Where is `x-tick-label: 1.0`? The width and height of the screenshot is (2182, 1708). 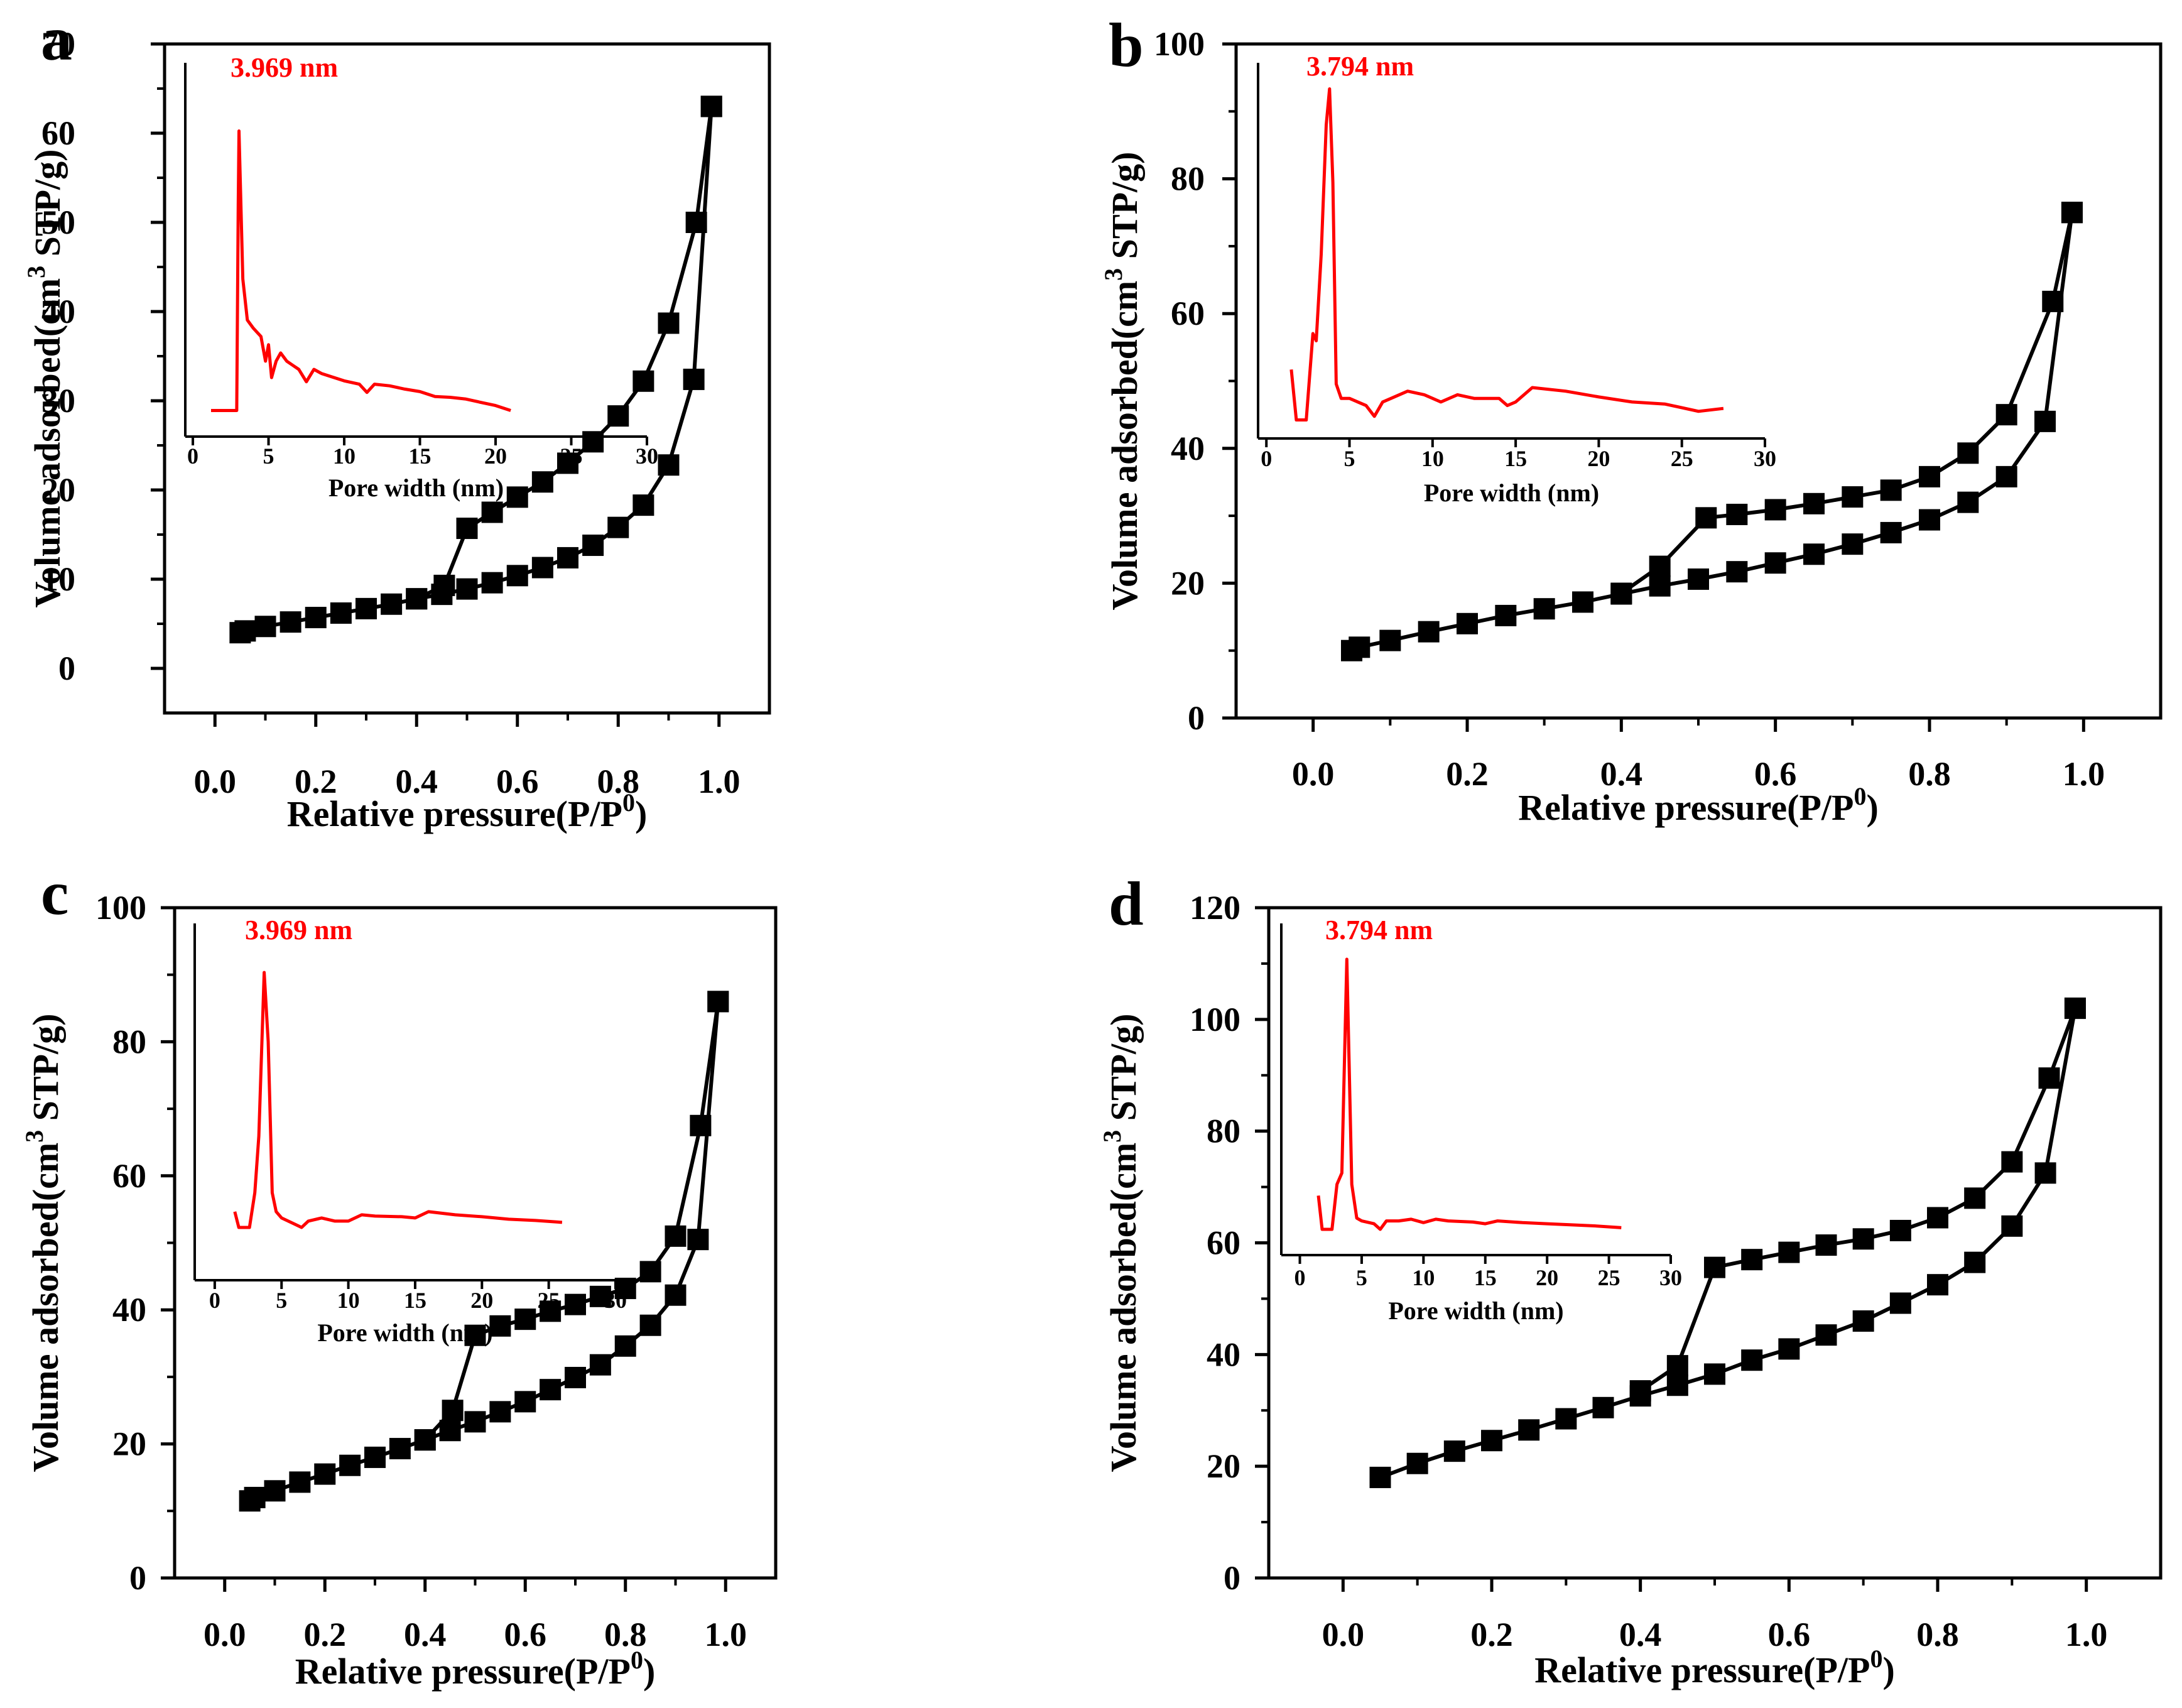
x-tick-label: 1.0 is located at coordinates (726, 1634).